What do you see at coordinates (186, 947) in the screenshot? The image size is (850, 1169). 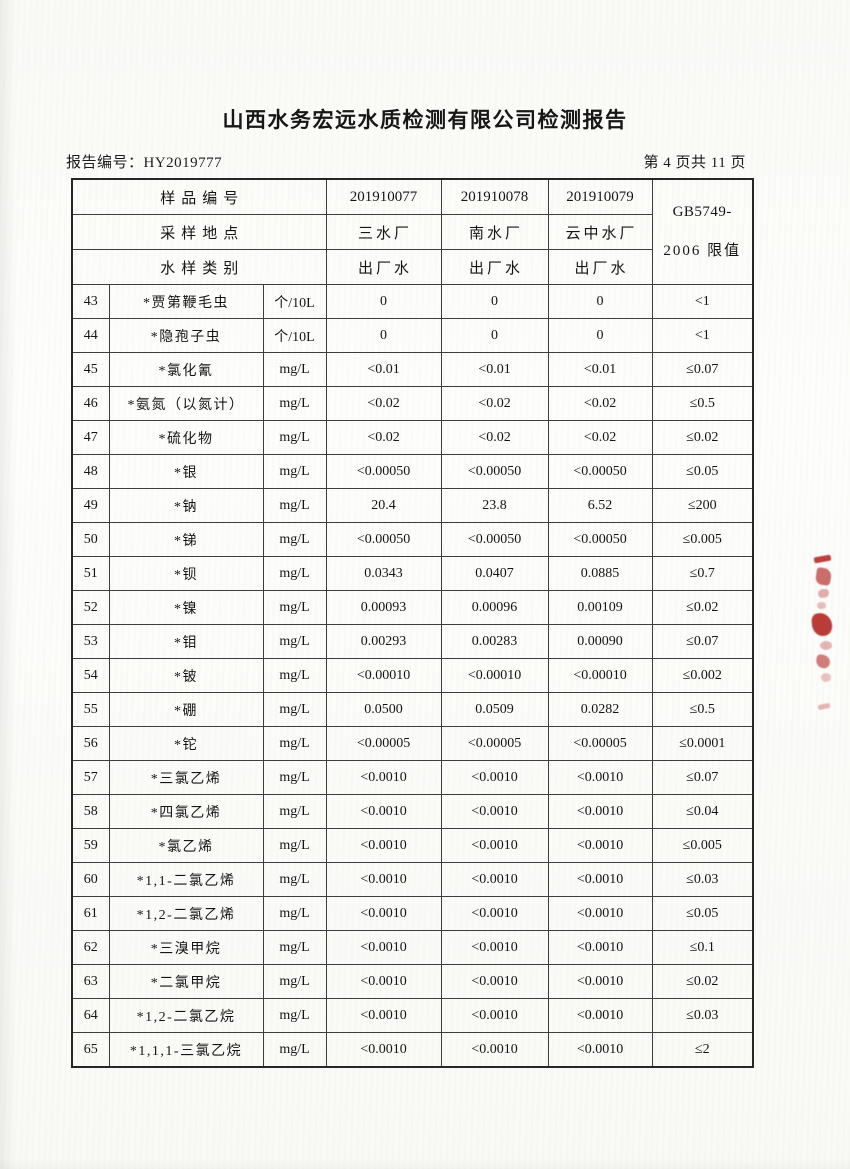 I see `param-name: *三溴甲烷` at bounding box center [186, 947].